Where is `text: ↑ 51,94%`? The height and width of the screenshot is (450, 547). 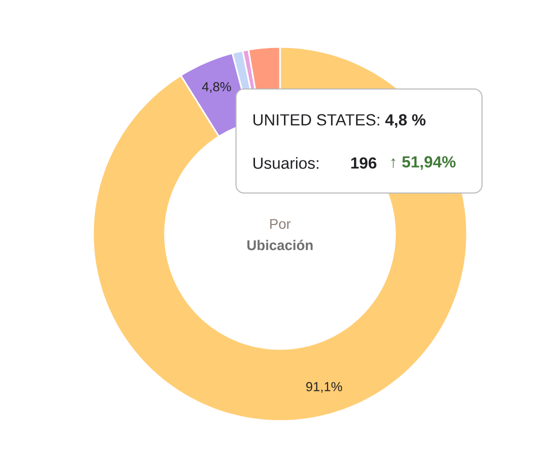
text: ↑ 51,94% is located at coordinates (423, 163).